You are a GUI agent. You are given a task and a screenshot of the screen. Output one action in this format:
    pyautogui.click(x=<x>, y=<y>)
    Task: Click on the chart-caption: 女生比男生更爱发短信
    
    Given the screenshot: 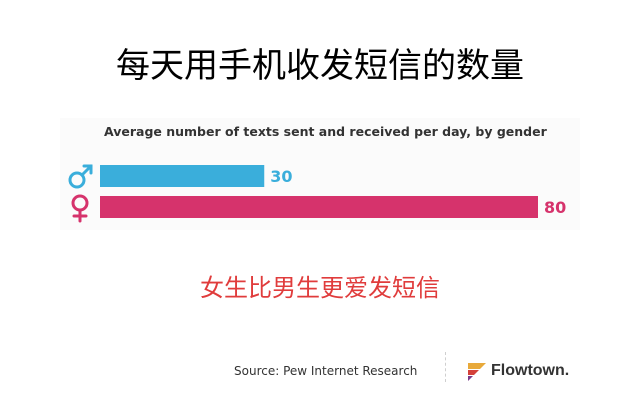 What is the action you would take?
    pyautogui.click(x=320, y=288)
    